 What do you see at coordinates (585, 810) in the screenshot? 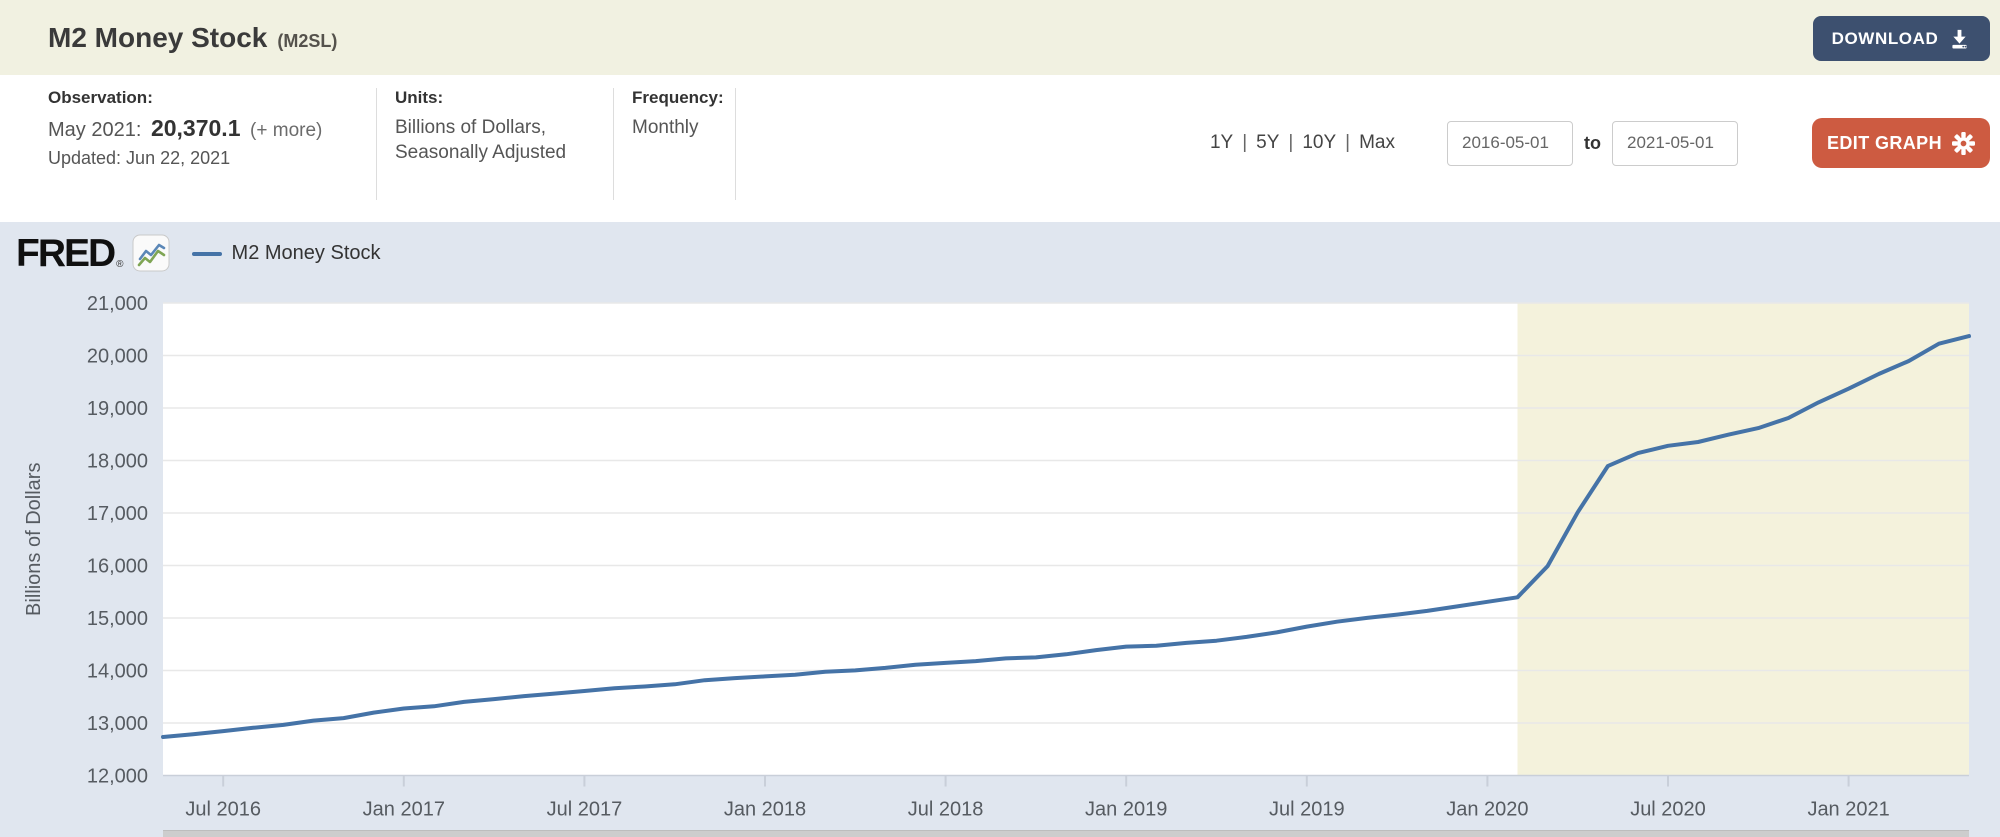
I see `x-tick-label: Jul 2017` at bounding box center [585, 810].